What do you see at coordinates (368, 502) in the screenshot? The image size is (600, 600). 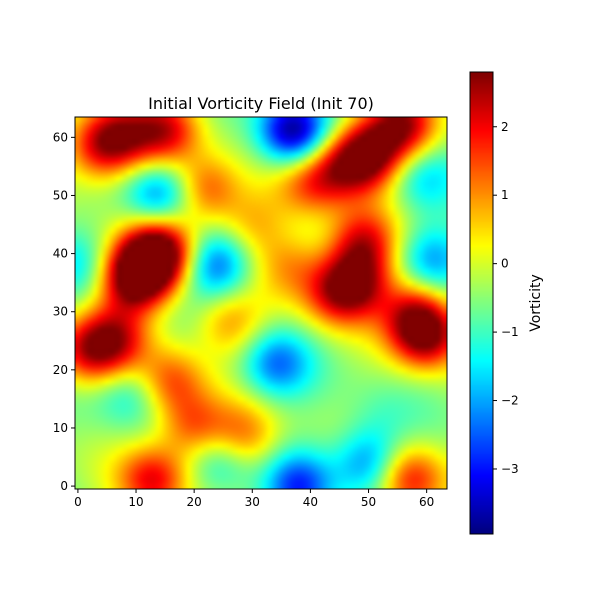 I see `x-tick-label: 50` at bounding box center [368, 502].